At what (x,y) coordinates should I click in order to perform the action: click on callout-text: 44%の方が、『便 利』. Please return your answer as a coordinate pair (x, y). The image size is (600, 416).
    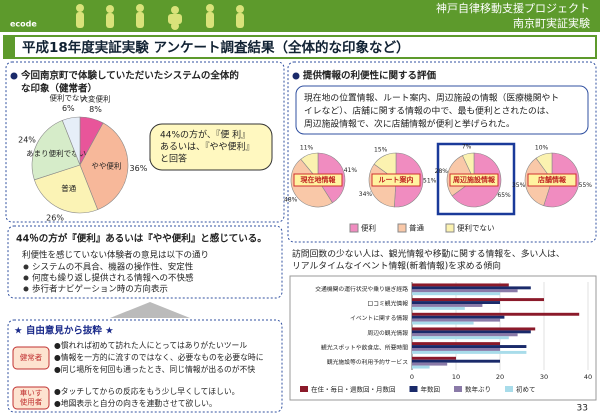
    Looking at the image, I should click on (205, 135).